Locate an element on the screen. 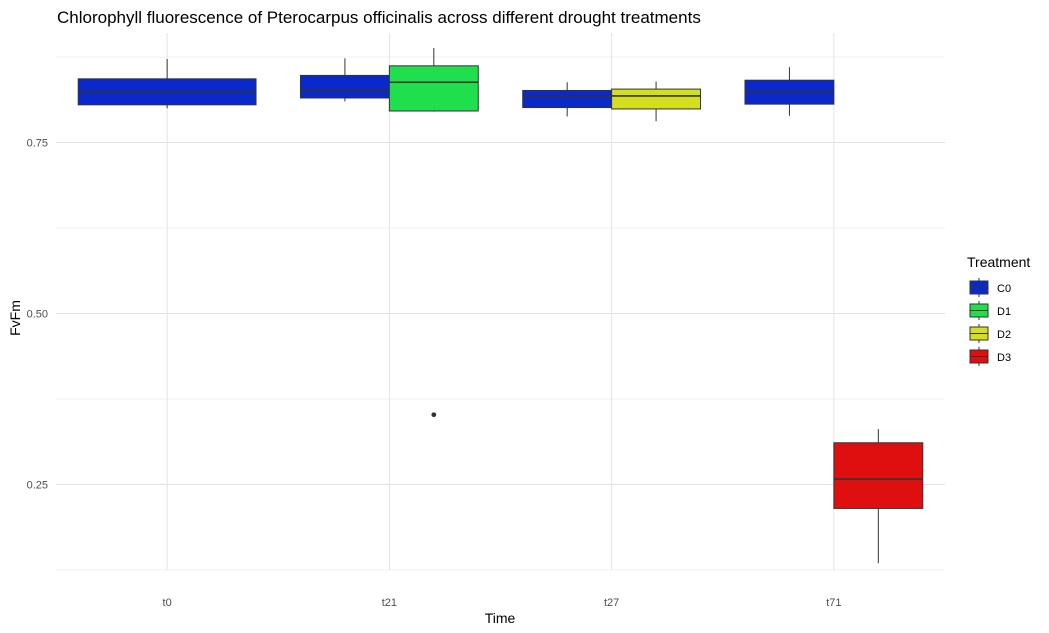 The height and width of the screenshot is (633, 1049). legend-item-D3: D3 is located at coordinates (990, 356).